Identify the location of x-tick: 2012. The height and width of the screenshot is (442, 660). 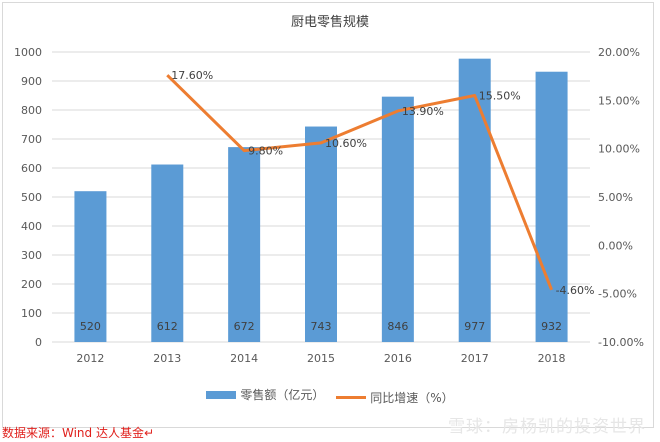
(90, 358).